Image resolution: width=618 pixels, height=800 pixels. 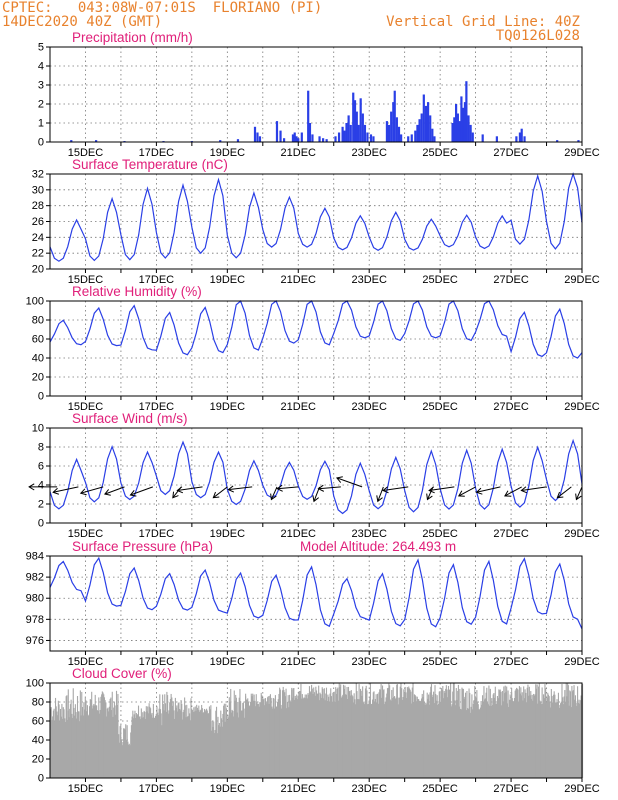 What do you see at coordinates (86, 280) in the screenshot?
I see `x-tick-label: 15DEC` at bounding box center [86, 280].